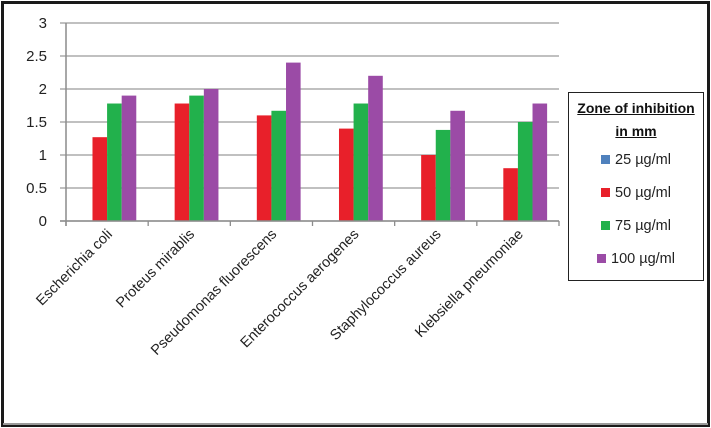 The height and width of the screenshot is (428, 711). I want to click on legend-item-25: 25 µg/ml, so click(636, 159).